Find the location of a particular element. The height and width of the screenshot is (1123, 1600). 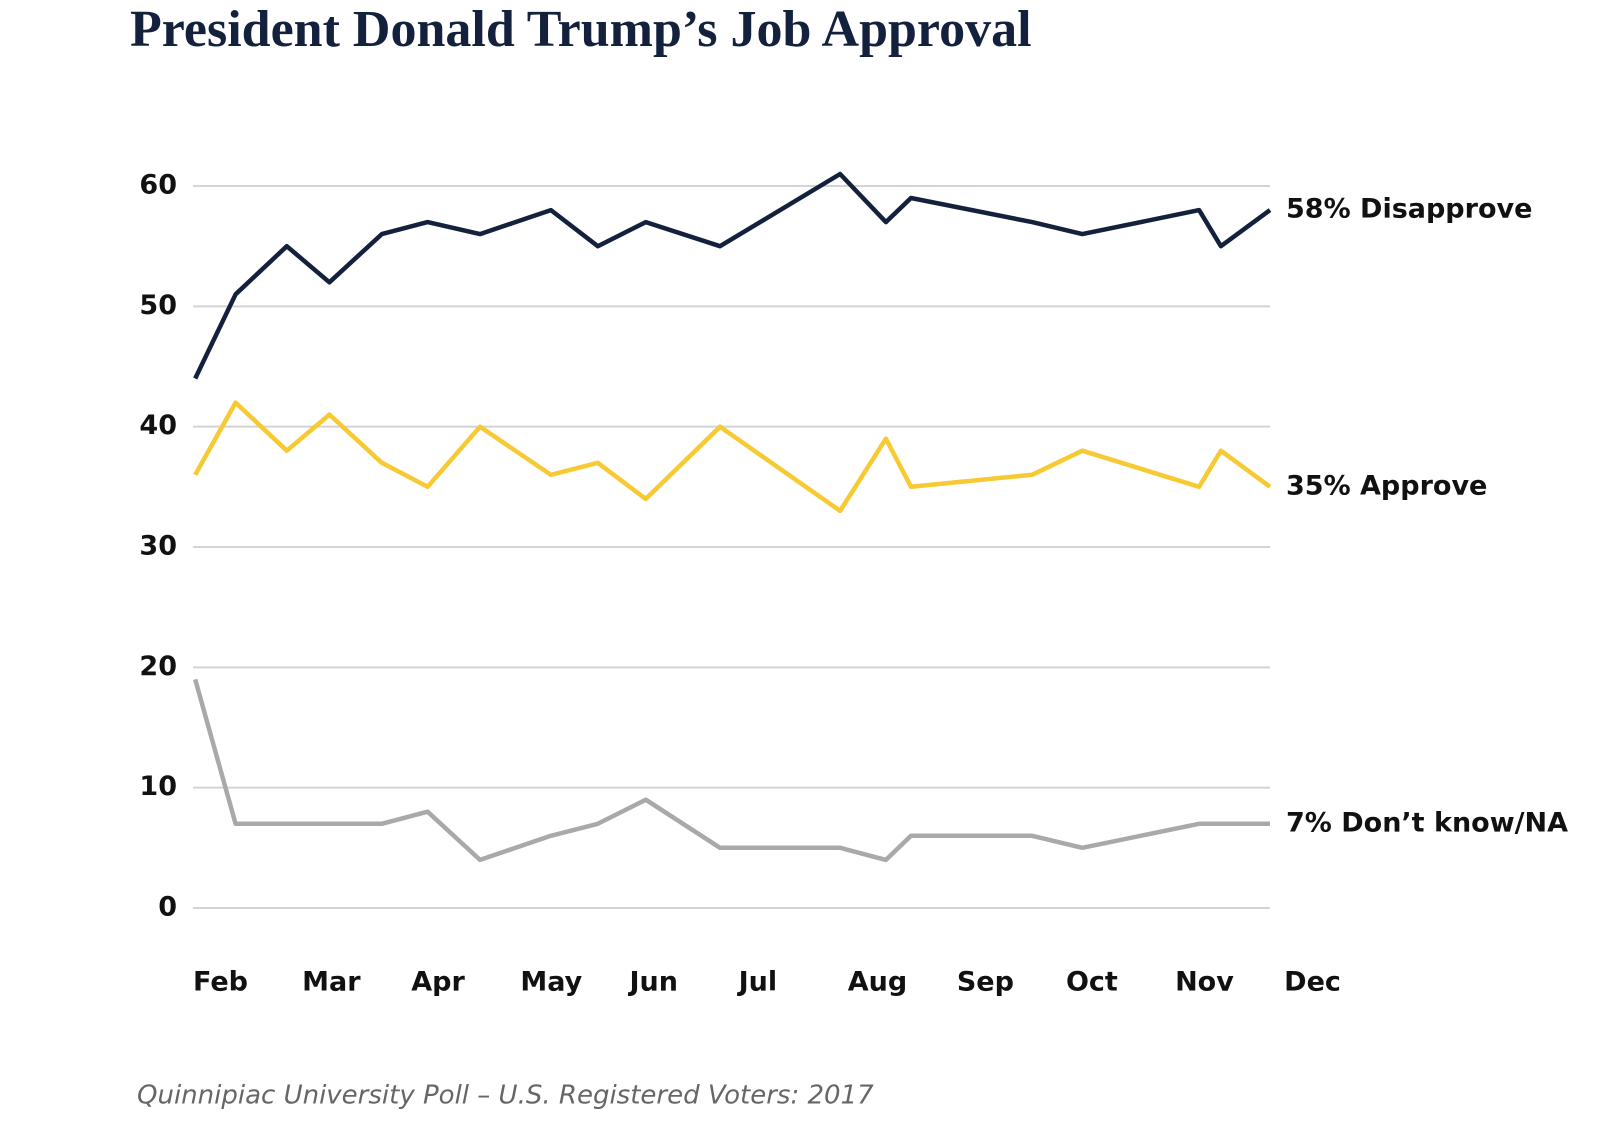

y-tick-label: 60 is located at coordinates (158, 185).